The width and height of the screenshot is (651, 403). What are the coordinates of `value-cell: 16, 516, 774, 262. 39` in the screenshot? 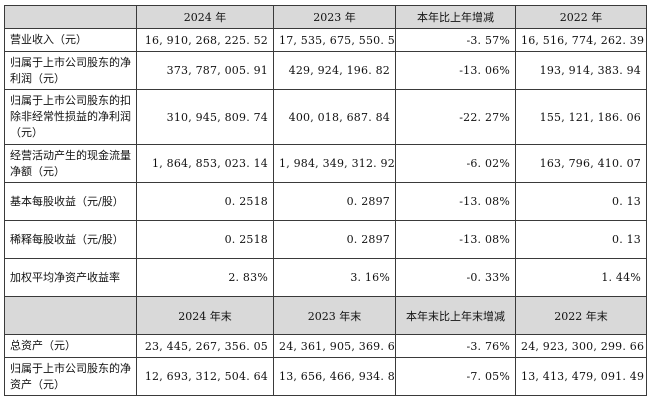 It's located at (581, 40).